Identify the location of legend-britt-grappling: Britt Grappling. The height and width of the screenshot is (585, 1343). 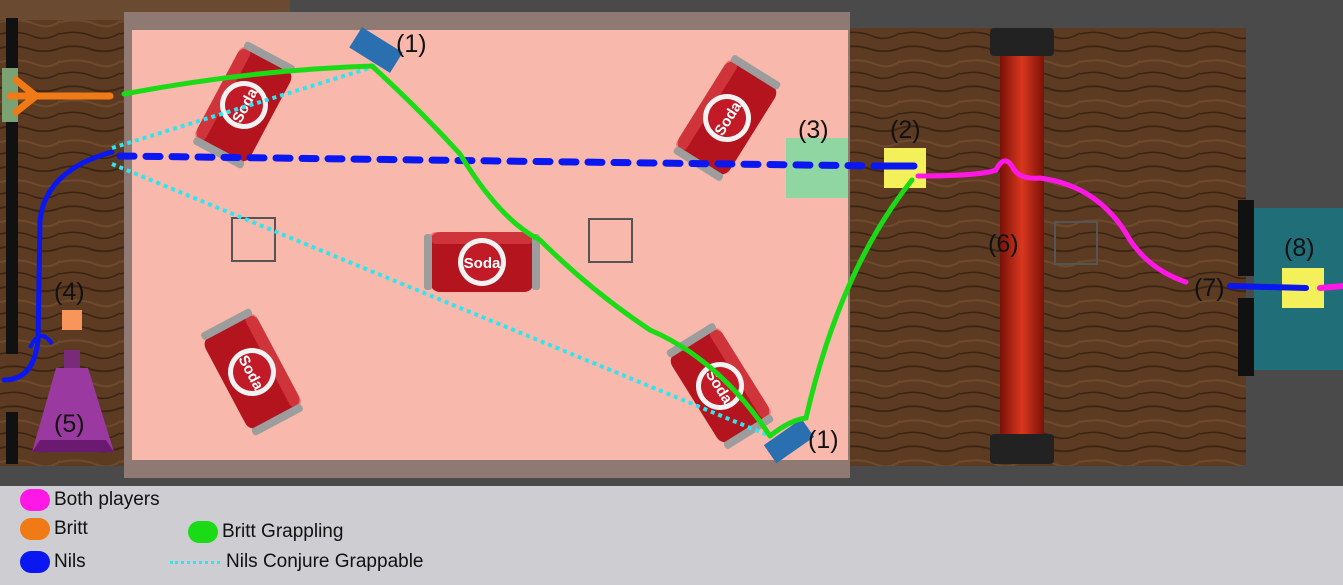
(265, 532).